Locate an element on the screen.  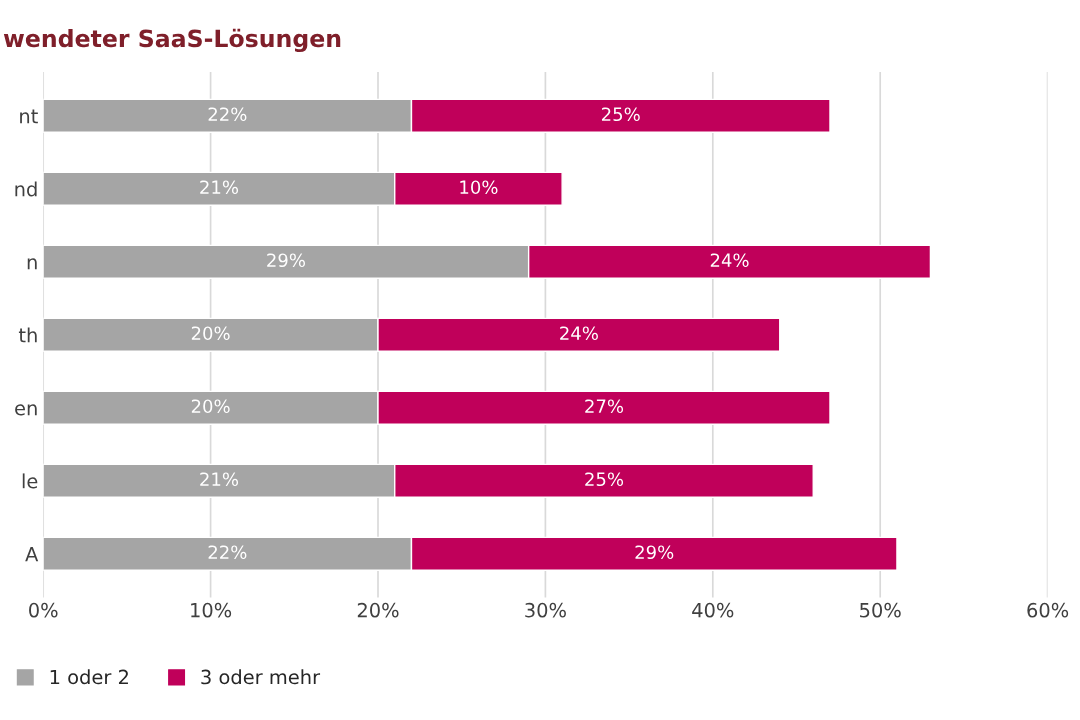
data-label: 10% is located at coordinates (479, 187).